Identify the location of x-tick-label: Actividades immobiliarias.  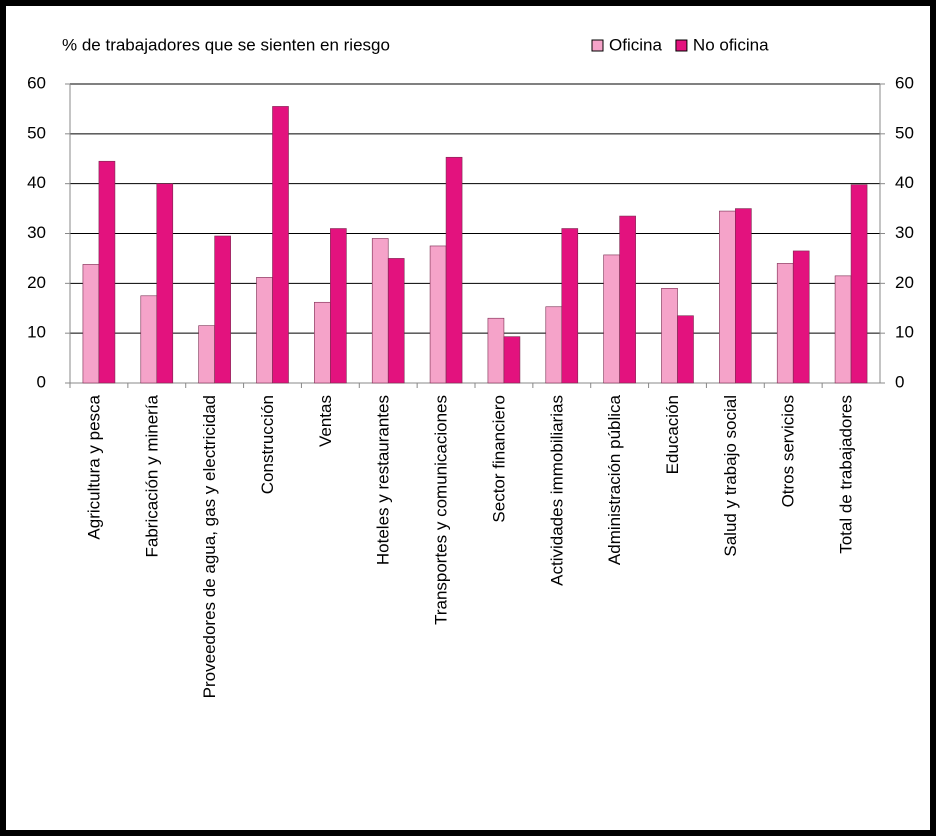
(556, 490).